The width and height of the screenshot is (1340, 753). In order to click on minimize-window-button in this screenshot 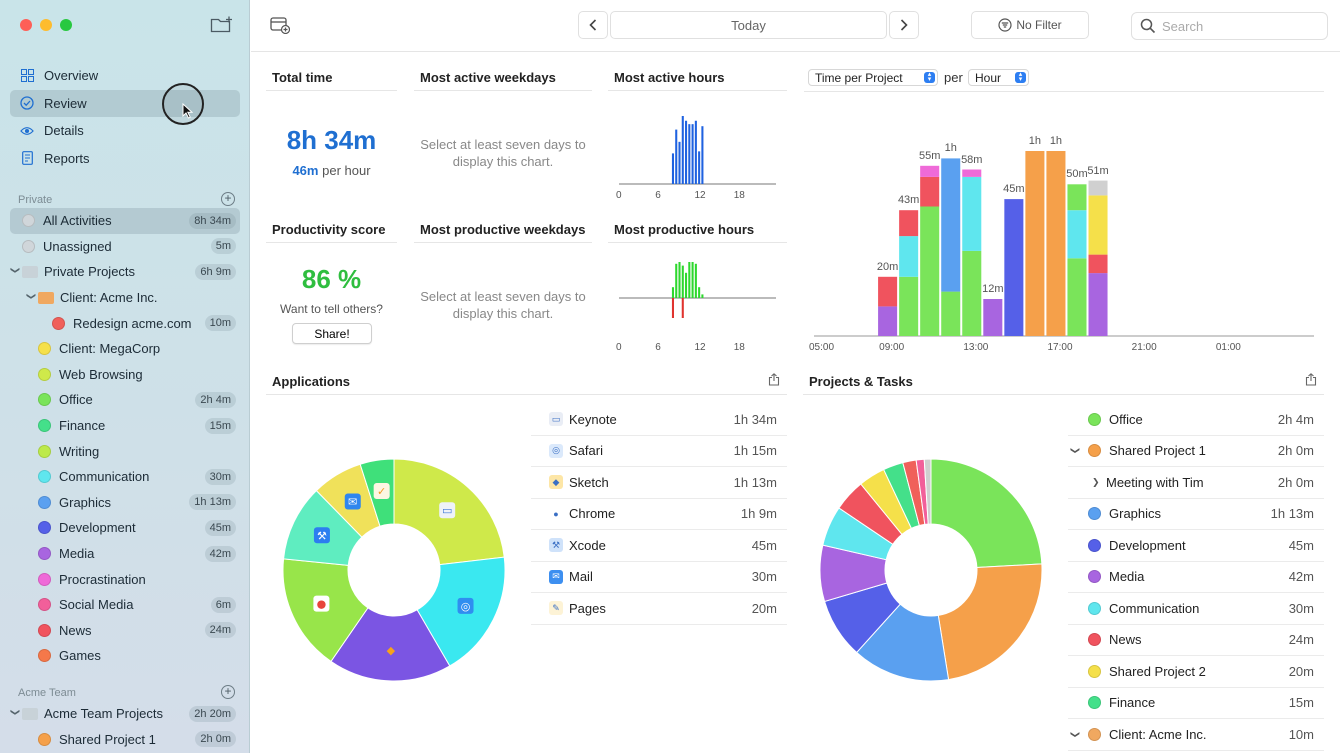, I will do `click(46, 25)`.